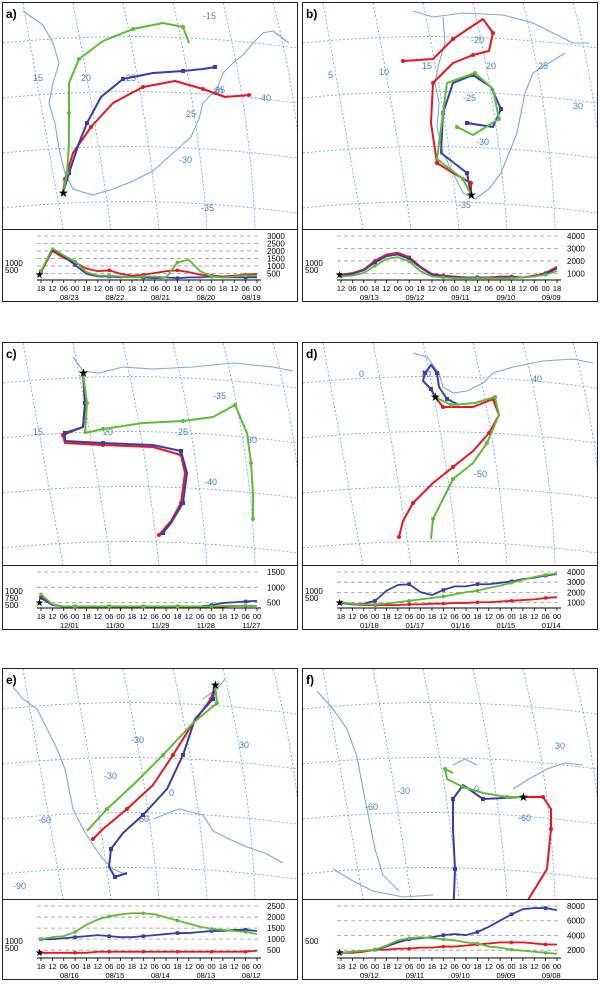 This screenshot has width=600, height=985. I want to click on panel-f-label: f), so click(310, 680).